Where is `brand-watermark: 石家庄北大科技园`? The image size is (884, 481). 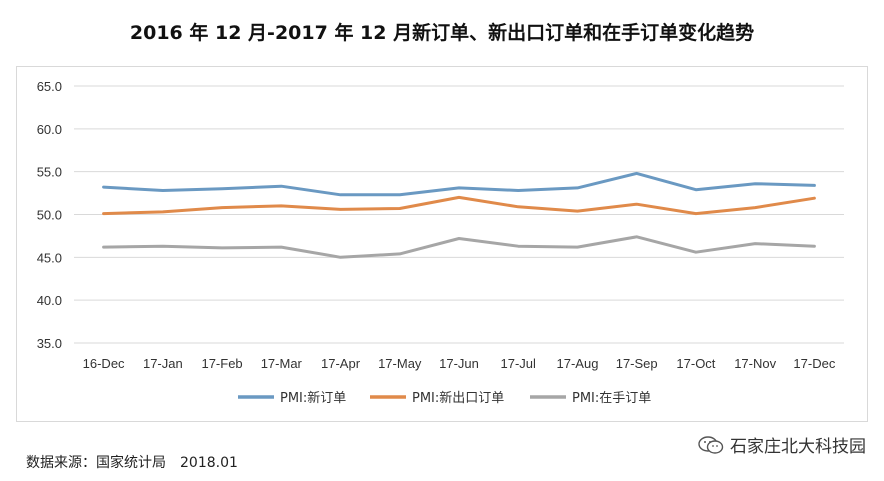
brand-watermark: 石家庄北大科技园 is located at coordinates (782, 444).